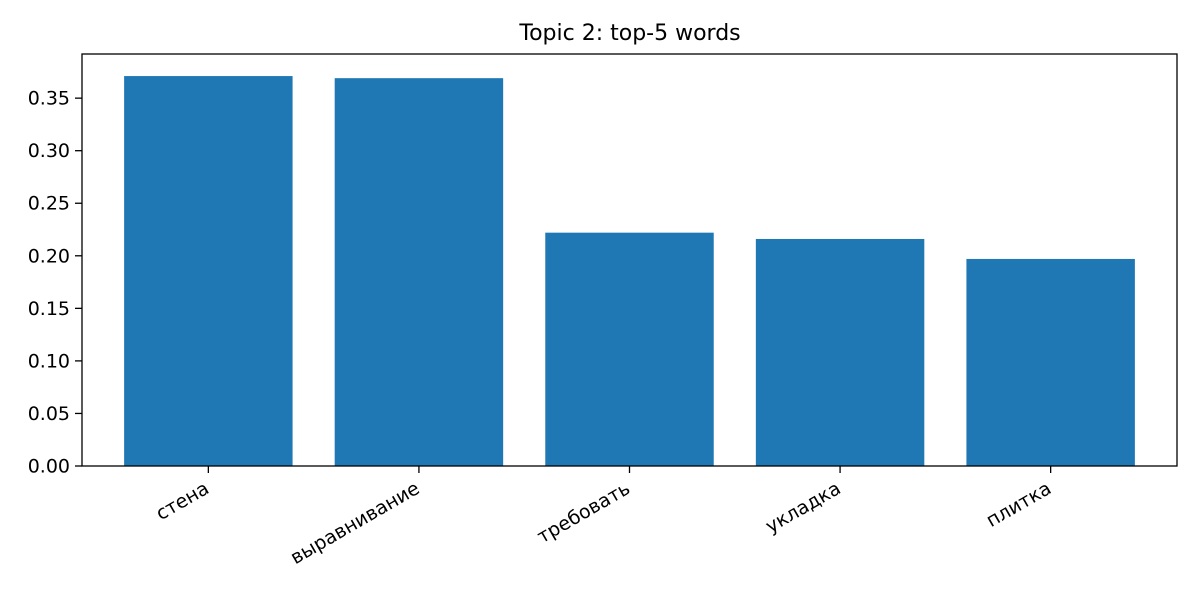  Describe the element at coordinates (49, 414) in the screenshot. I see `y-tick-label-1: 0.05` at that location.